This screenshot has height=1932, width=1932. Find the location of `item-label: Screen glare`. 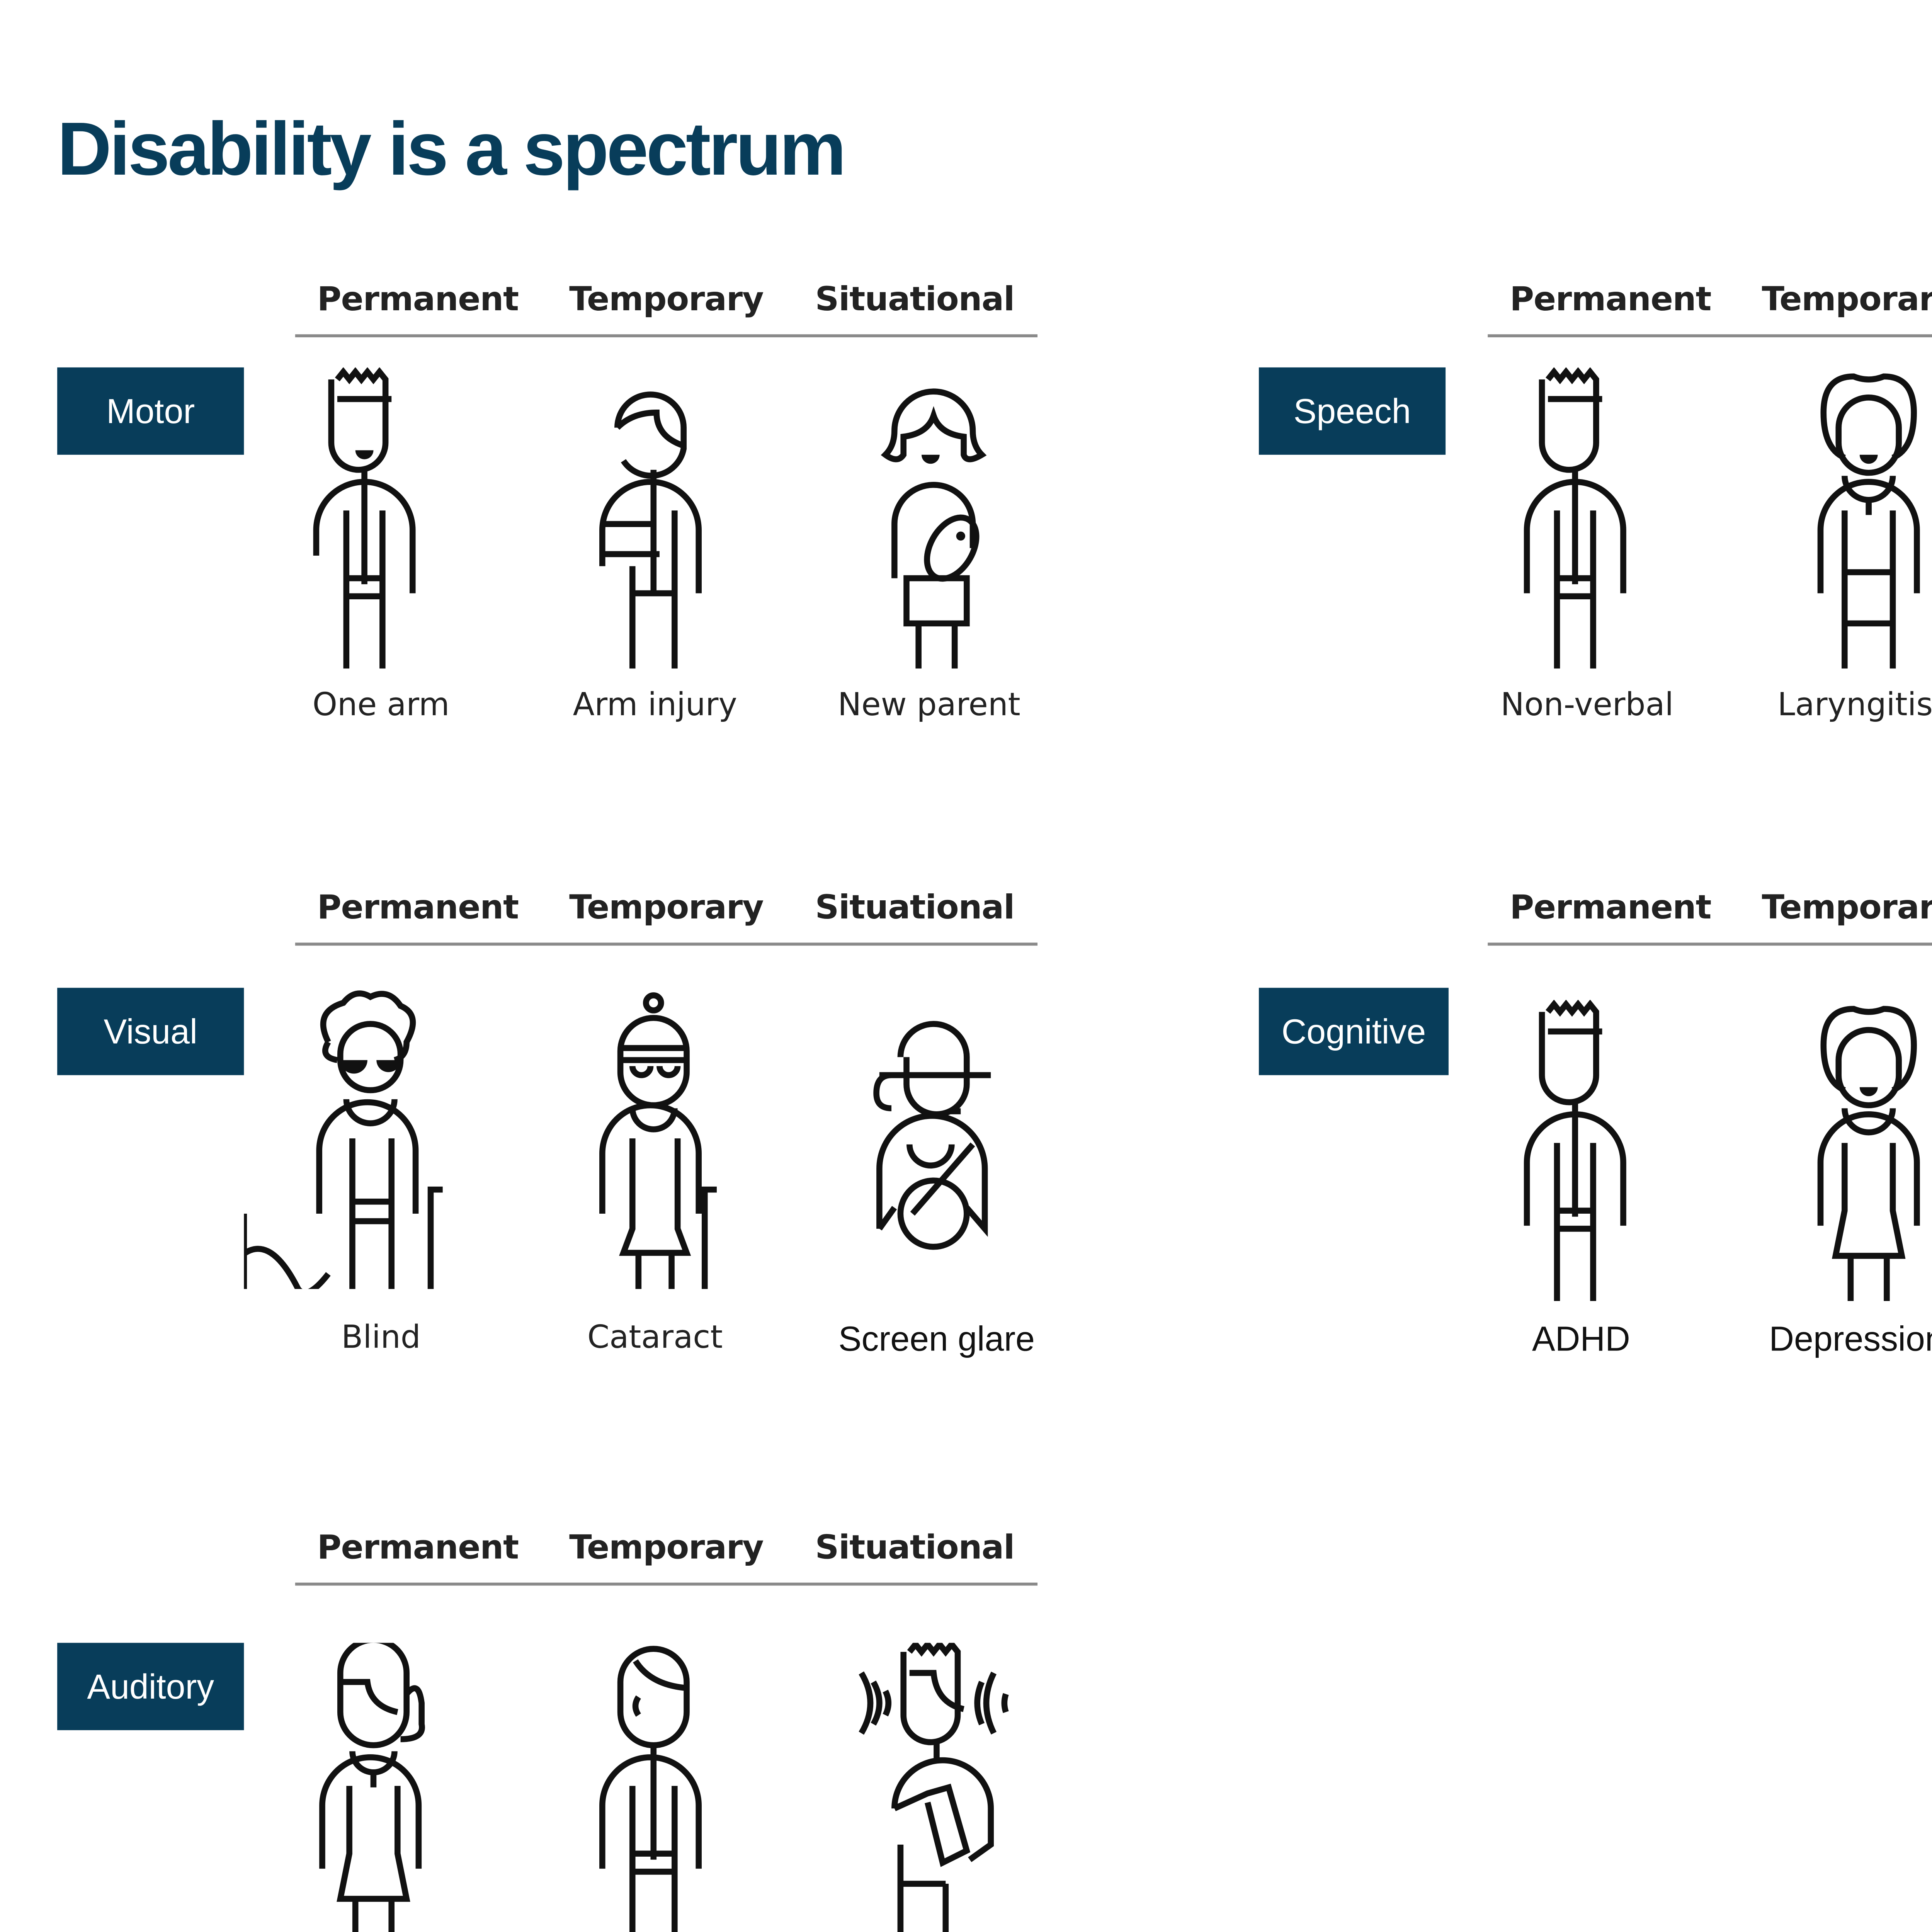

item-label: Screen glare is located at coordinates (936, 1339).